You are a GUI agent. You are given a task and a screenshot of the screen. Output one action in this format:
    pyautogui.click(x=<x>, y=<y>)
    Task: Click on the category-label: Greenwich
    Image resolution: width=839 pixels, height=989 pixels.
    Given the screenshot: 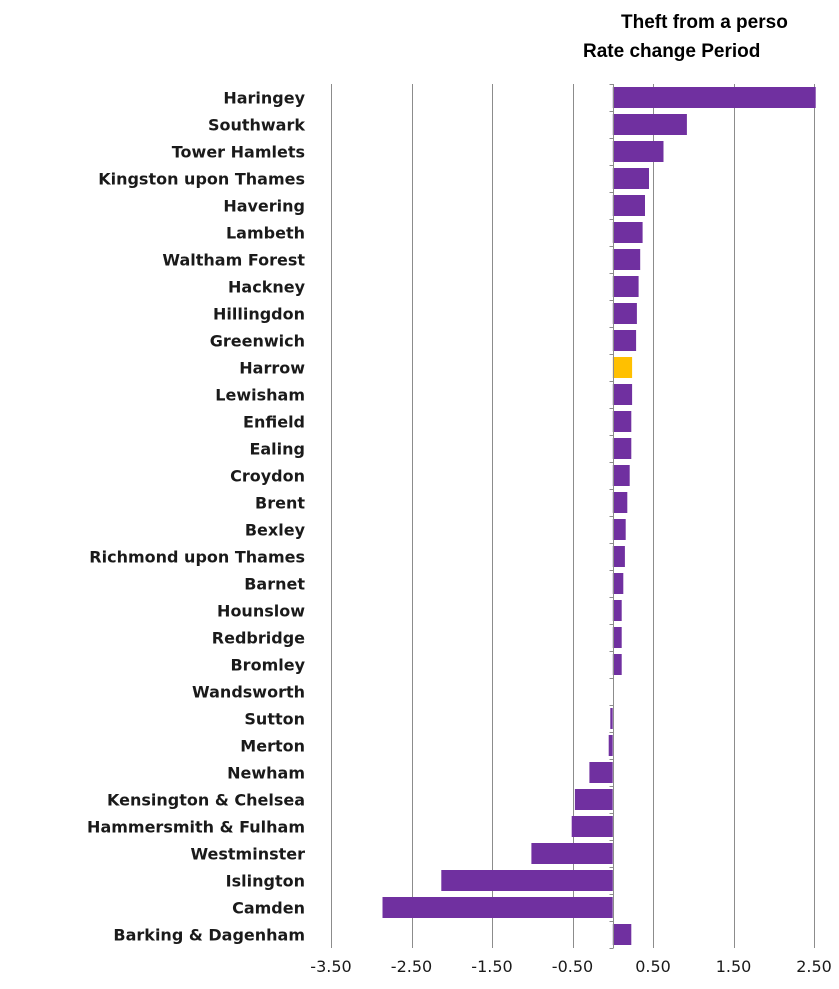 What is the action you would take?
    pyautogui.click(x=257, y=341)
    